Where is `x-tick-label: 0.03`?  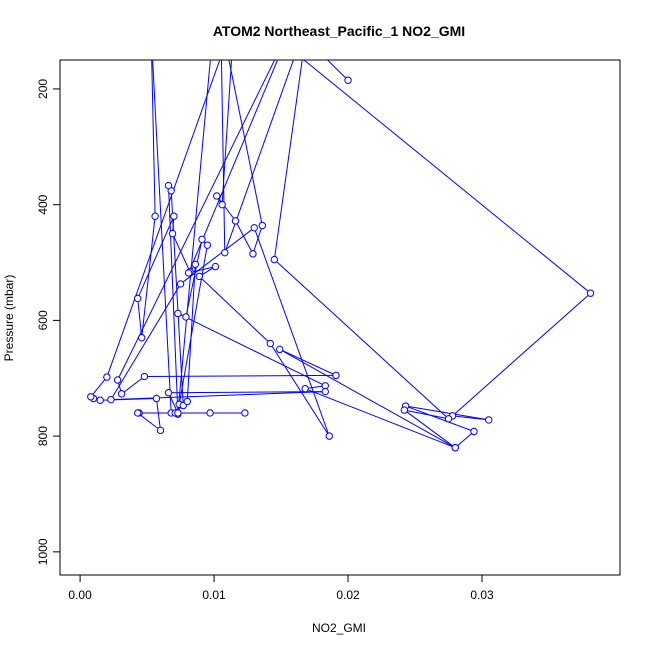 x-tick-label: 0.03 is located at coordinates (482, 595).